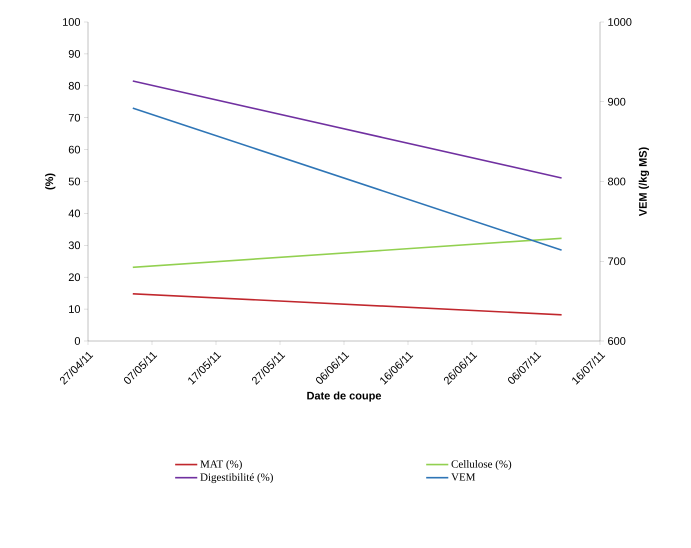 Image resolution: width=691 pixels, height=548 pixels. What do you see at coordinates (71, 22) in the screenshot?
I see `y-tick-label: 100` at bounding box center [71, 22].